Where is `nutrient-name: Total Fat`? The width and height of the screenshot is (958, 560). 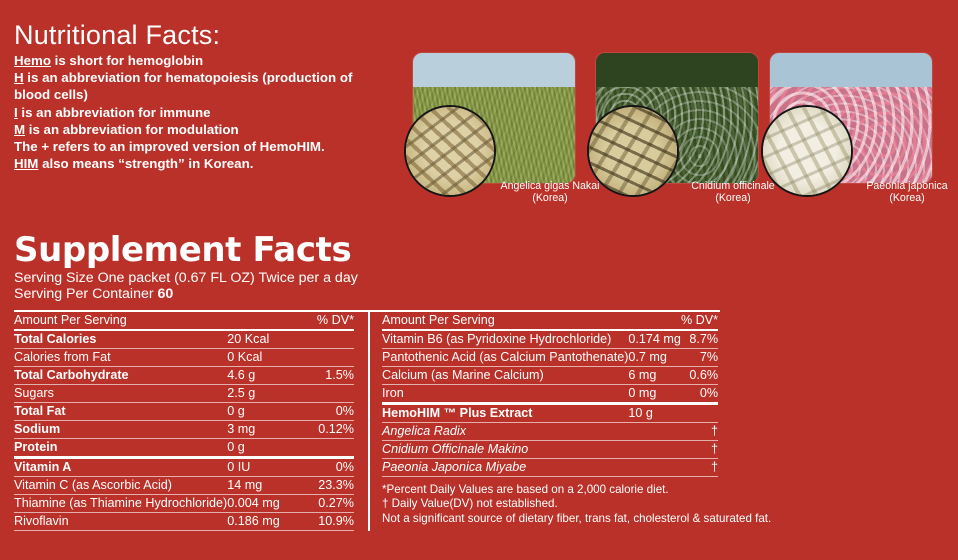 nutrient-name: Total Fat is located at coordinates (121, 411).